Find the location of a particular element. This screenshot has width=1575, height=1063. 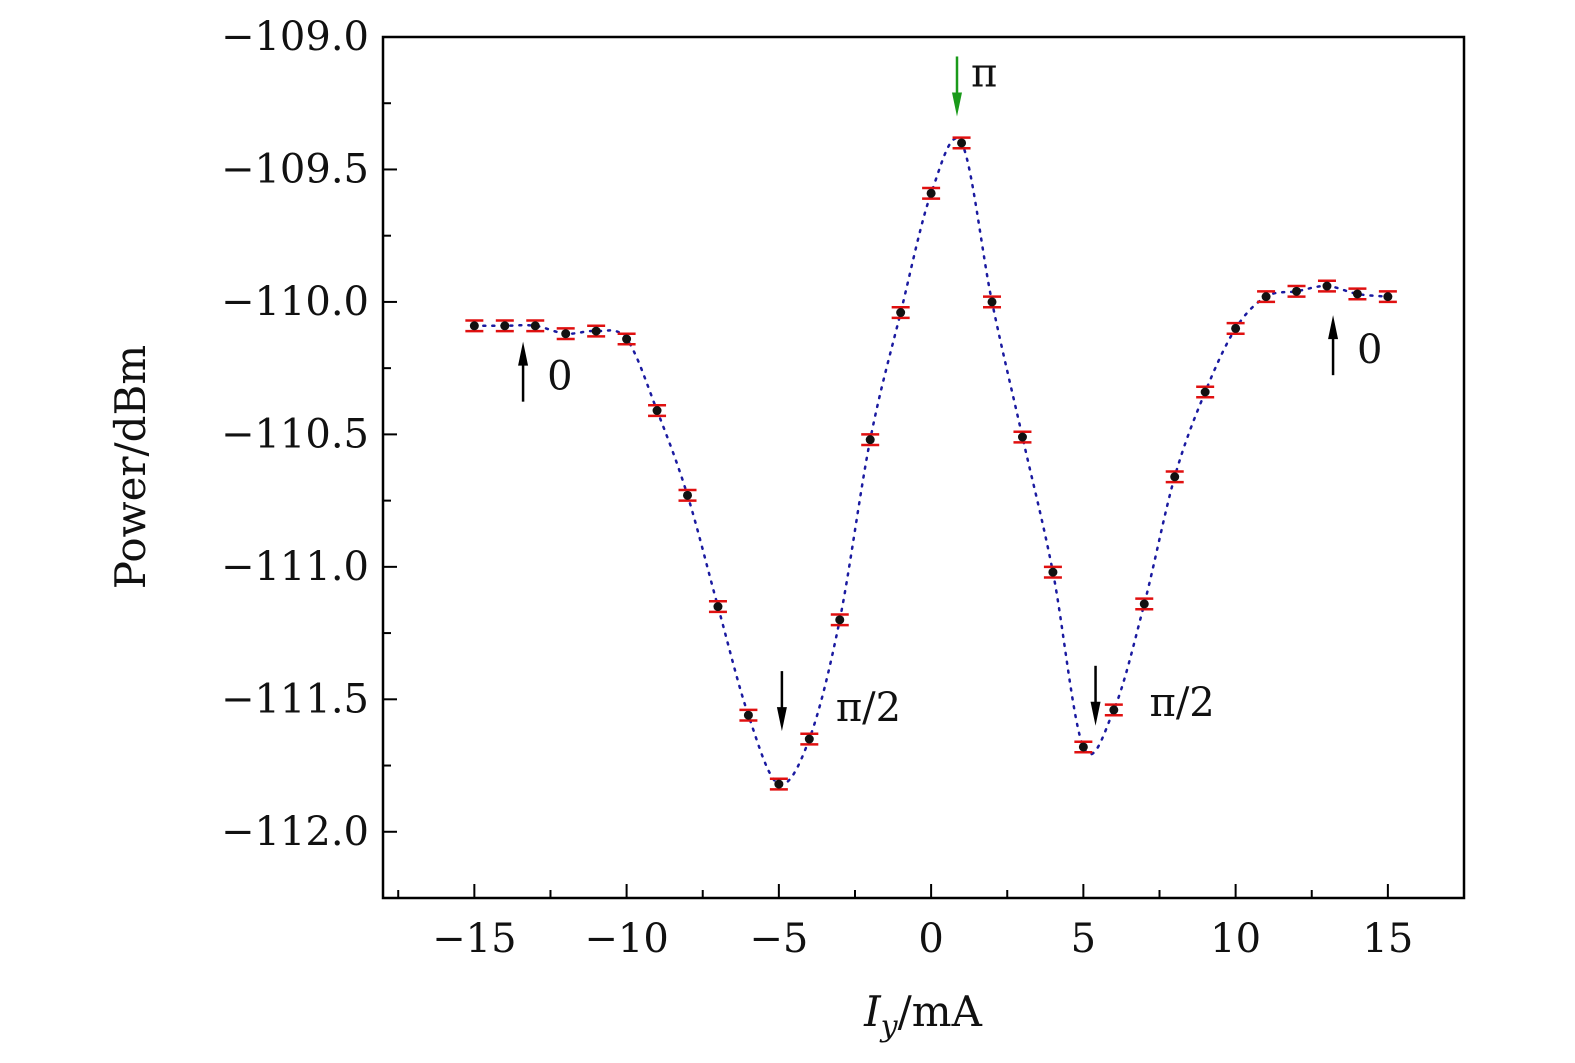

x-tick-label: −10 is located at coordinates (626, 939).